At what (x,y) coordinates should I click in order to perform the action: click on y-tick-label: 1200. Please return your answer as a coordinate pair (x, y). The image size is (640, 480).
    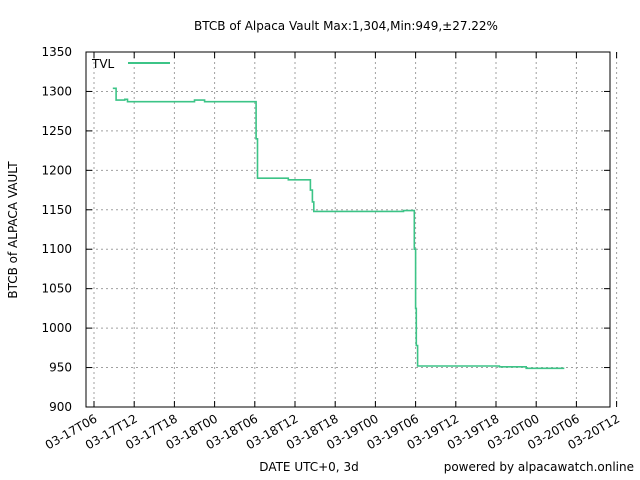
    Looking at the image, I should click on (56, 170).